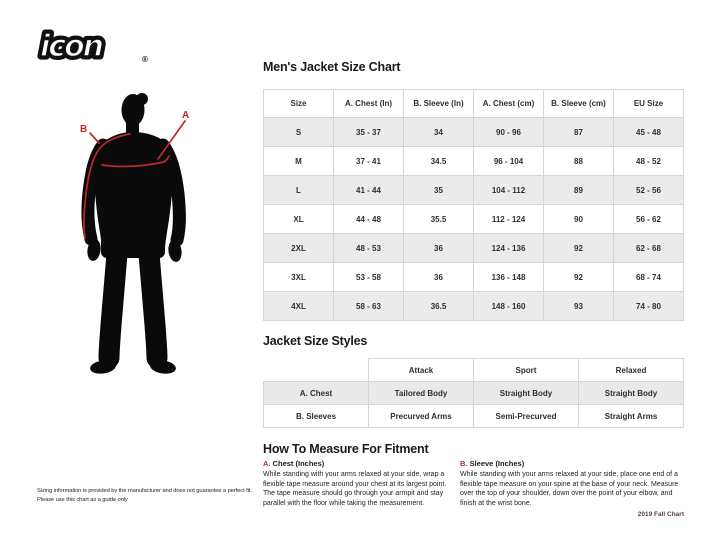 This screenshot has width=720, height=540. I want to click on cell-row-label: B. Sleeves, so click(316, 416).